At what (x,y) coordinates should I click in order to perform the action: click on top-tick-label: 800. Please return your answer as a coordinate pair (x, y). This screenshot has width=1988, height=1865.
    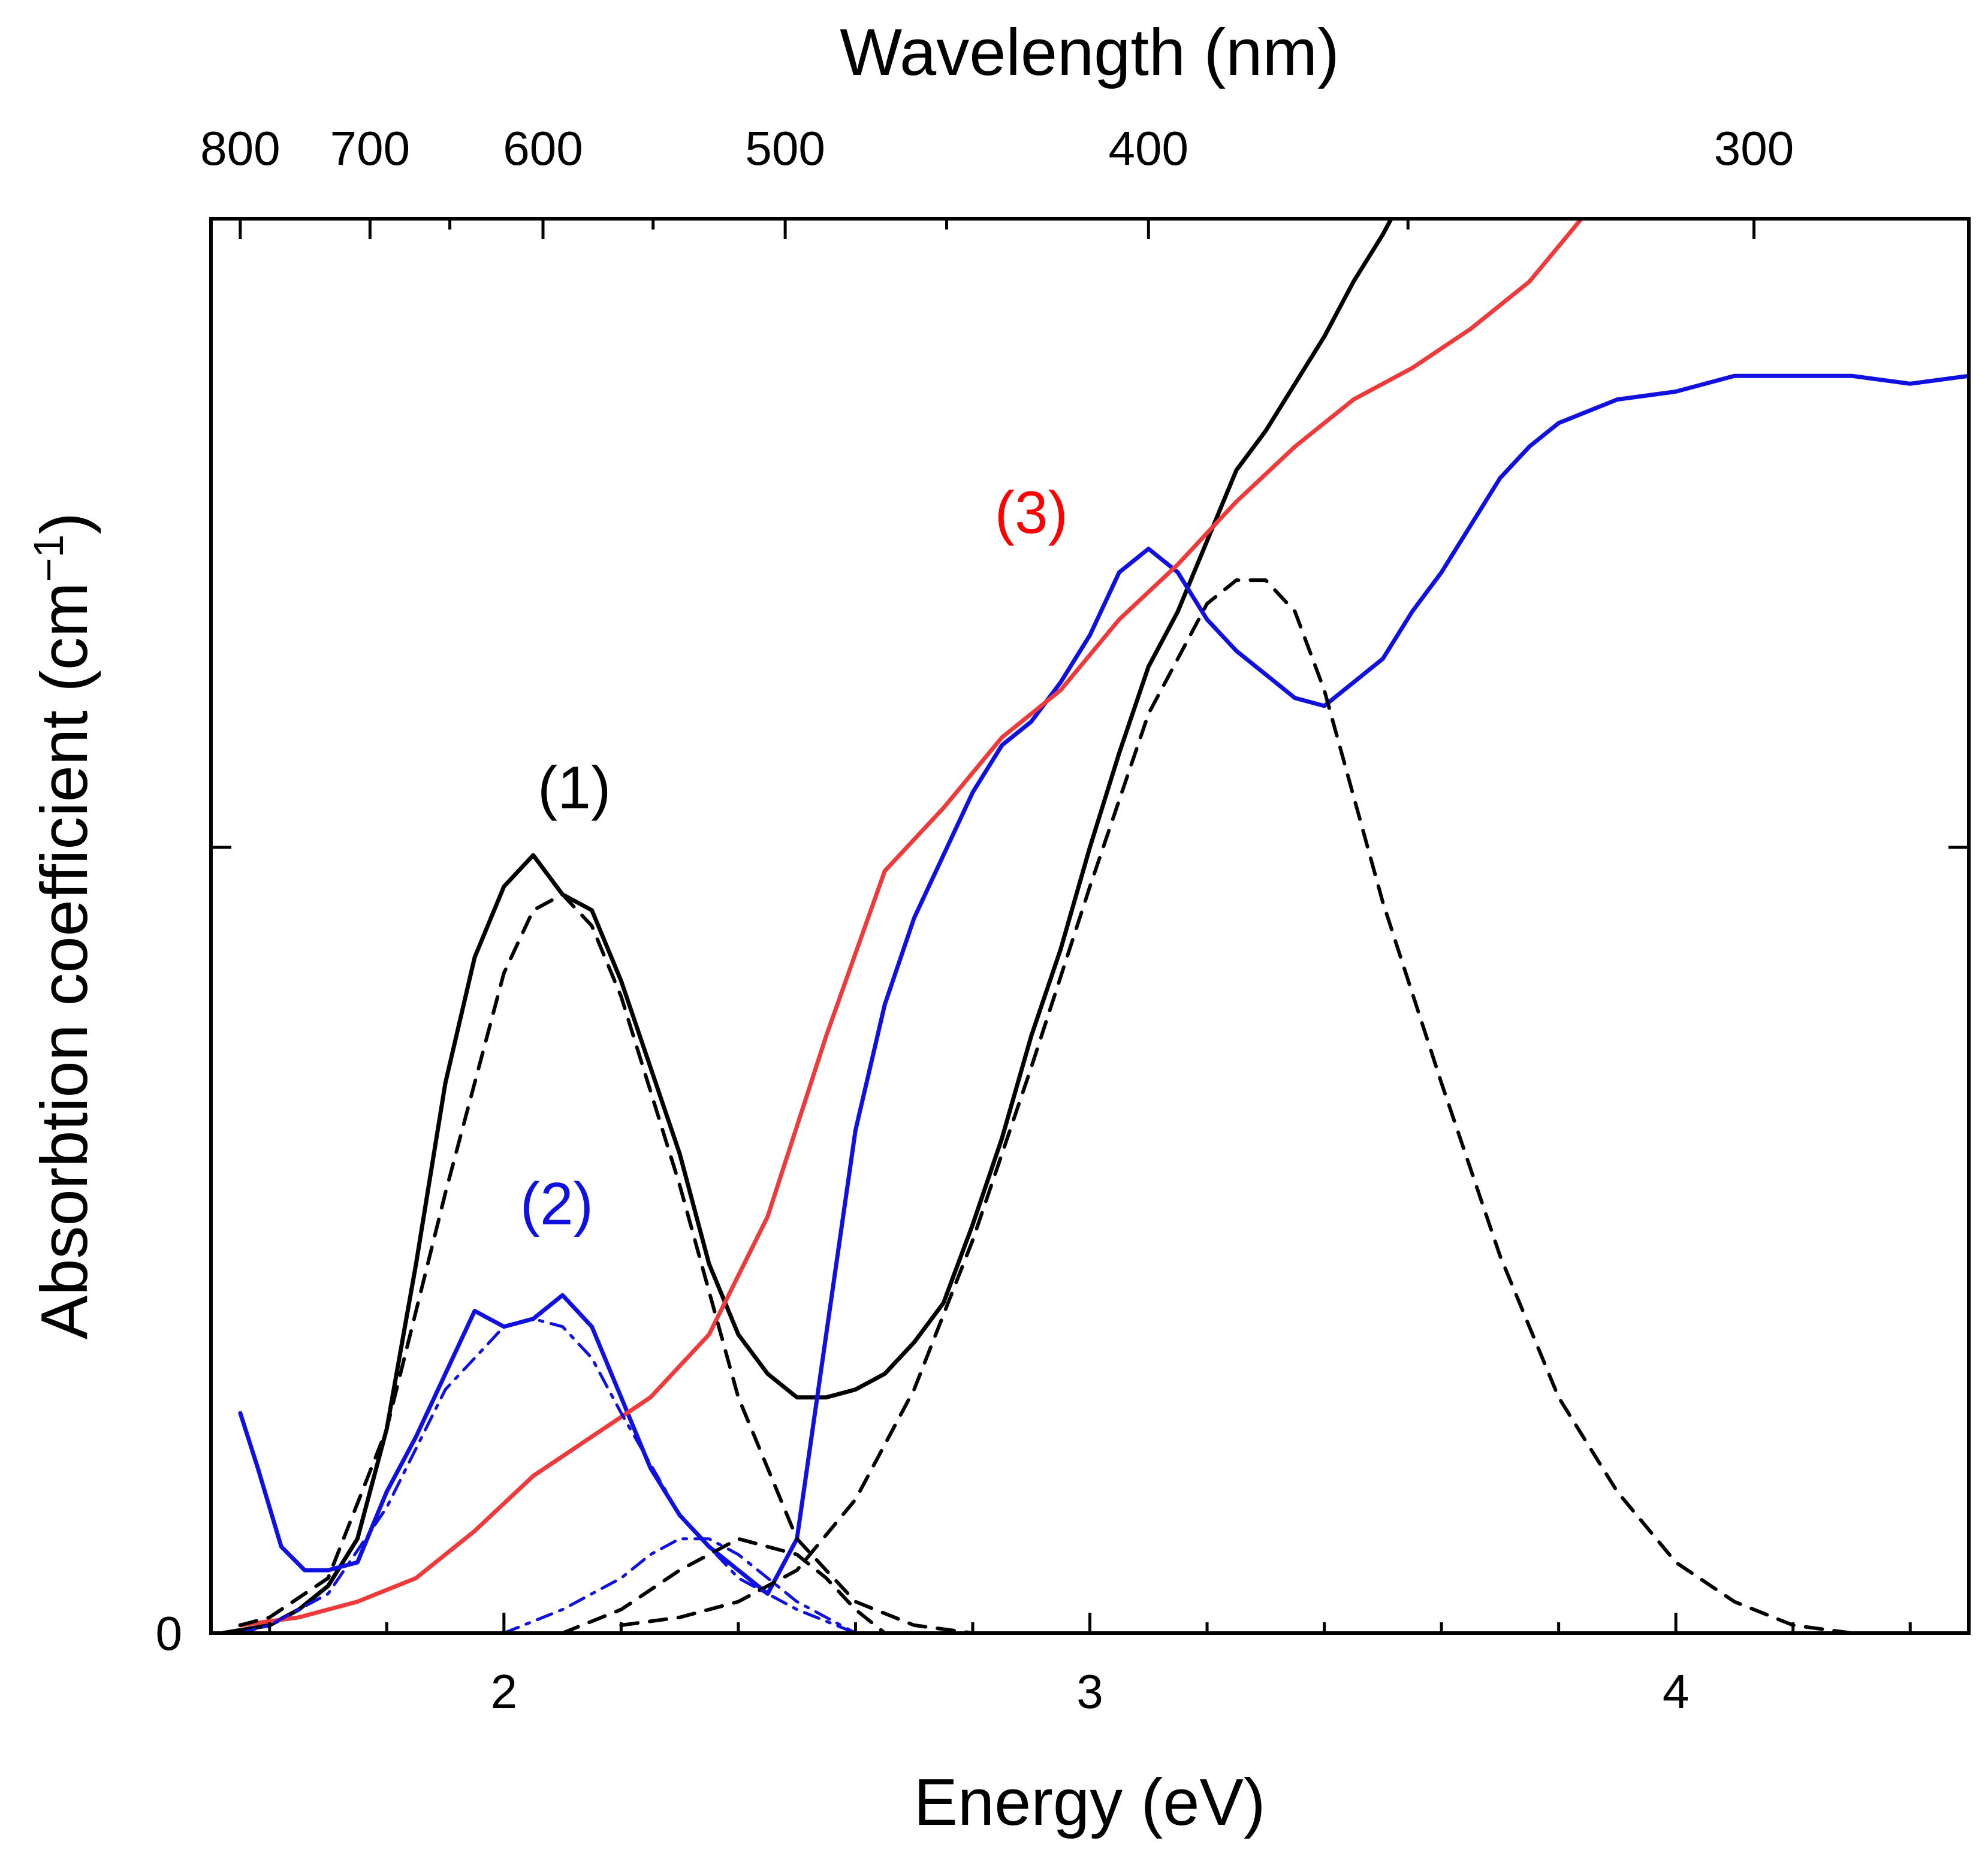
    Looking at the image, I should click on (240, 148).